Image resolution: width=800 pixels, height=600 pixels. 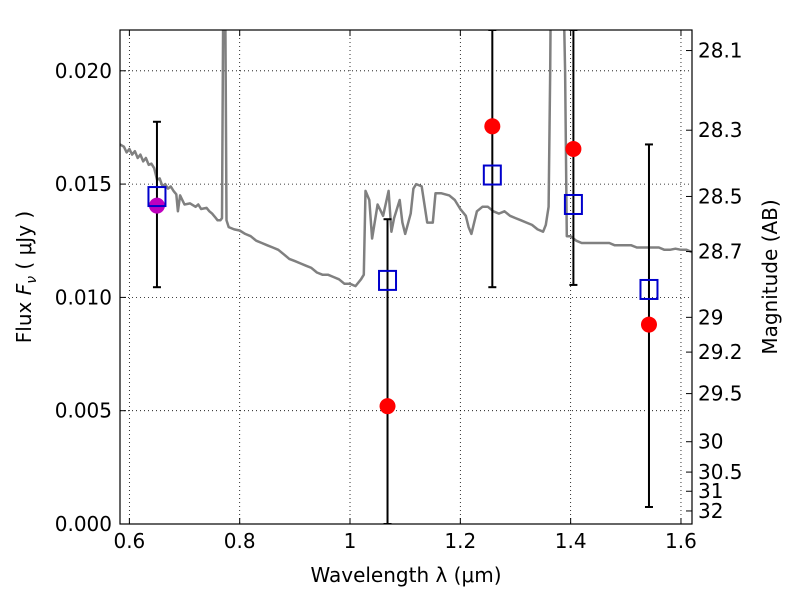 I want to click on y2-tick-label: 29, so click(x=710, y=317).